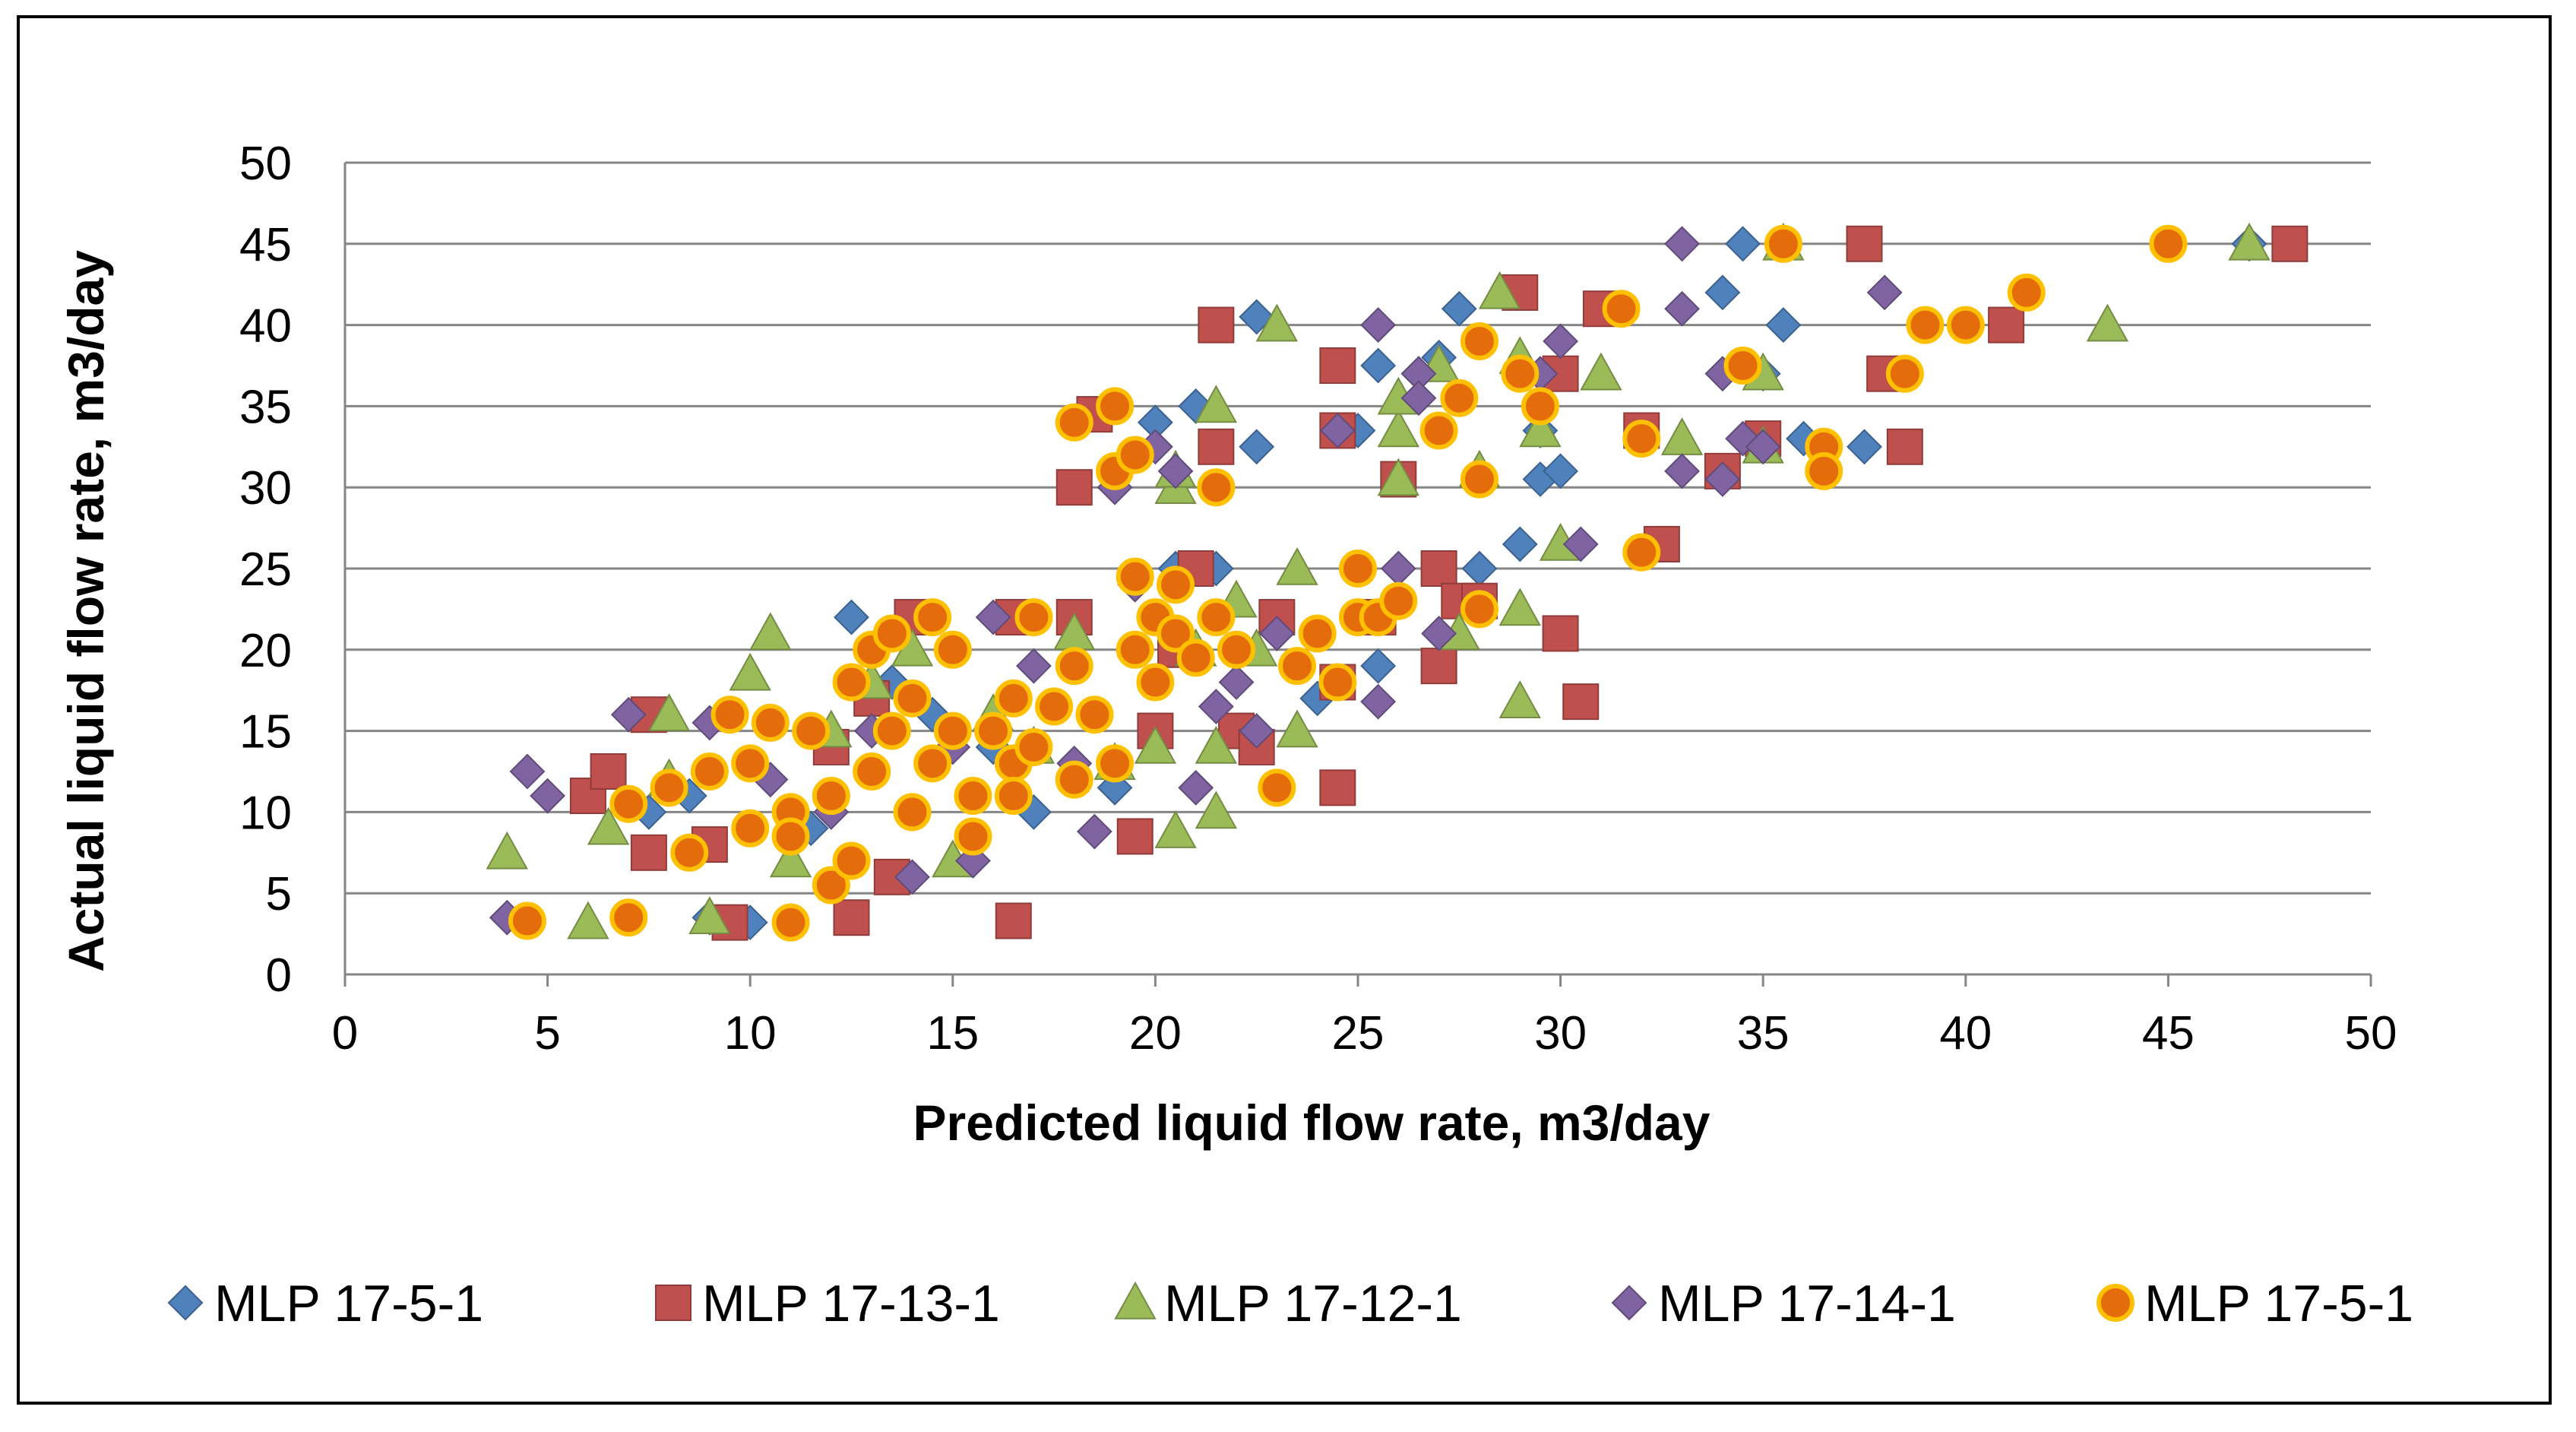 Image resolution: width=2576 pixels, height=1432 pixels. Describe the element at coordinates (1807, 1303) in the screenshot. I see `legend-label: MLP 17-14-1` at that location.